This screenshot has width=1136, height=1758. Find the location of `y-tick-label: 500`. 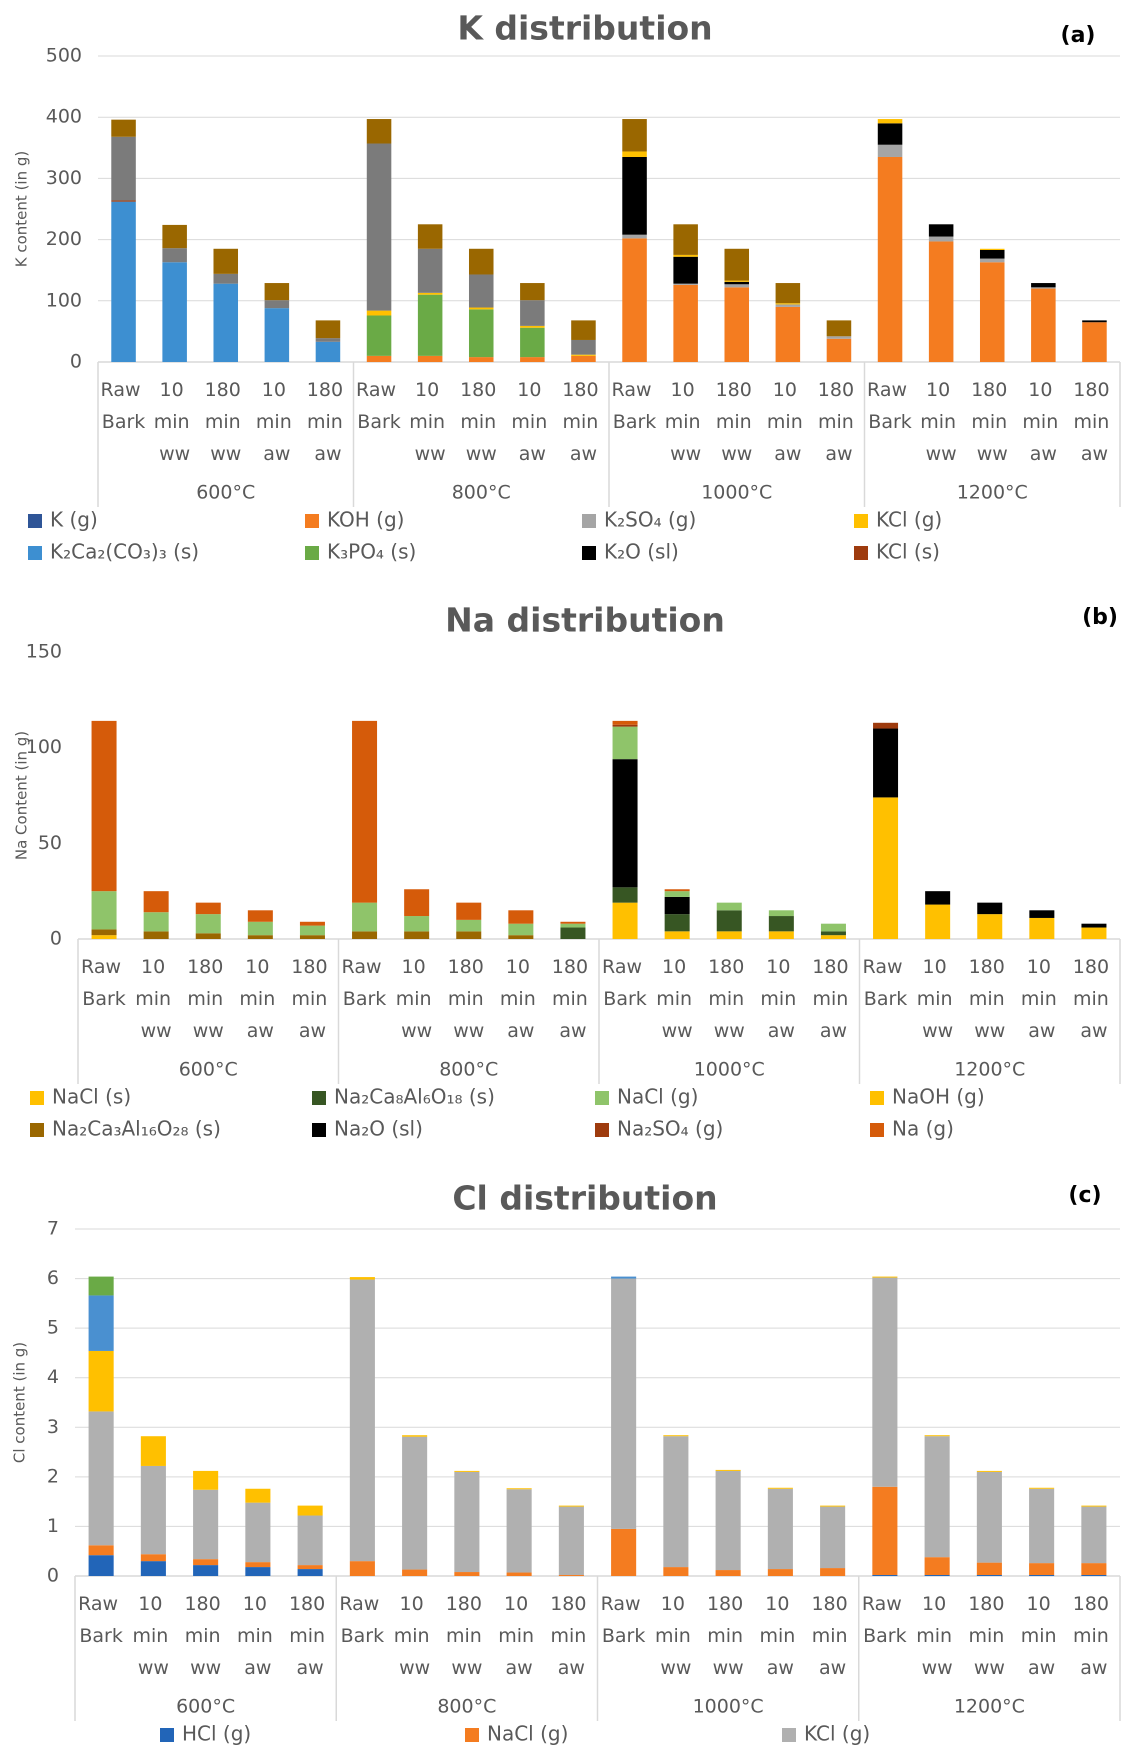

y-tick-label: 500 is located at coordinates (64, 56).